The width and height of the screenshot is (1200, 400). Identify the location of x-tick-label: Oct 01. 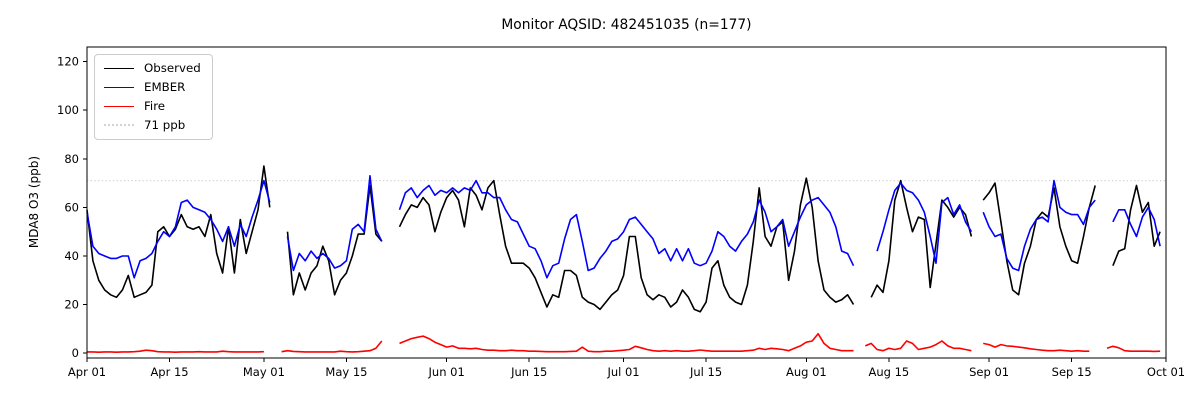
(1166, 372).